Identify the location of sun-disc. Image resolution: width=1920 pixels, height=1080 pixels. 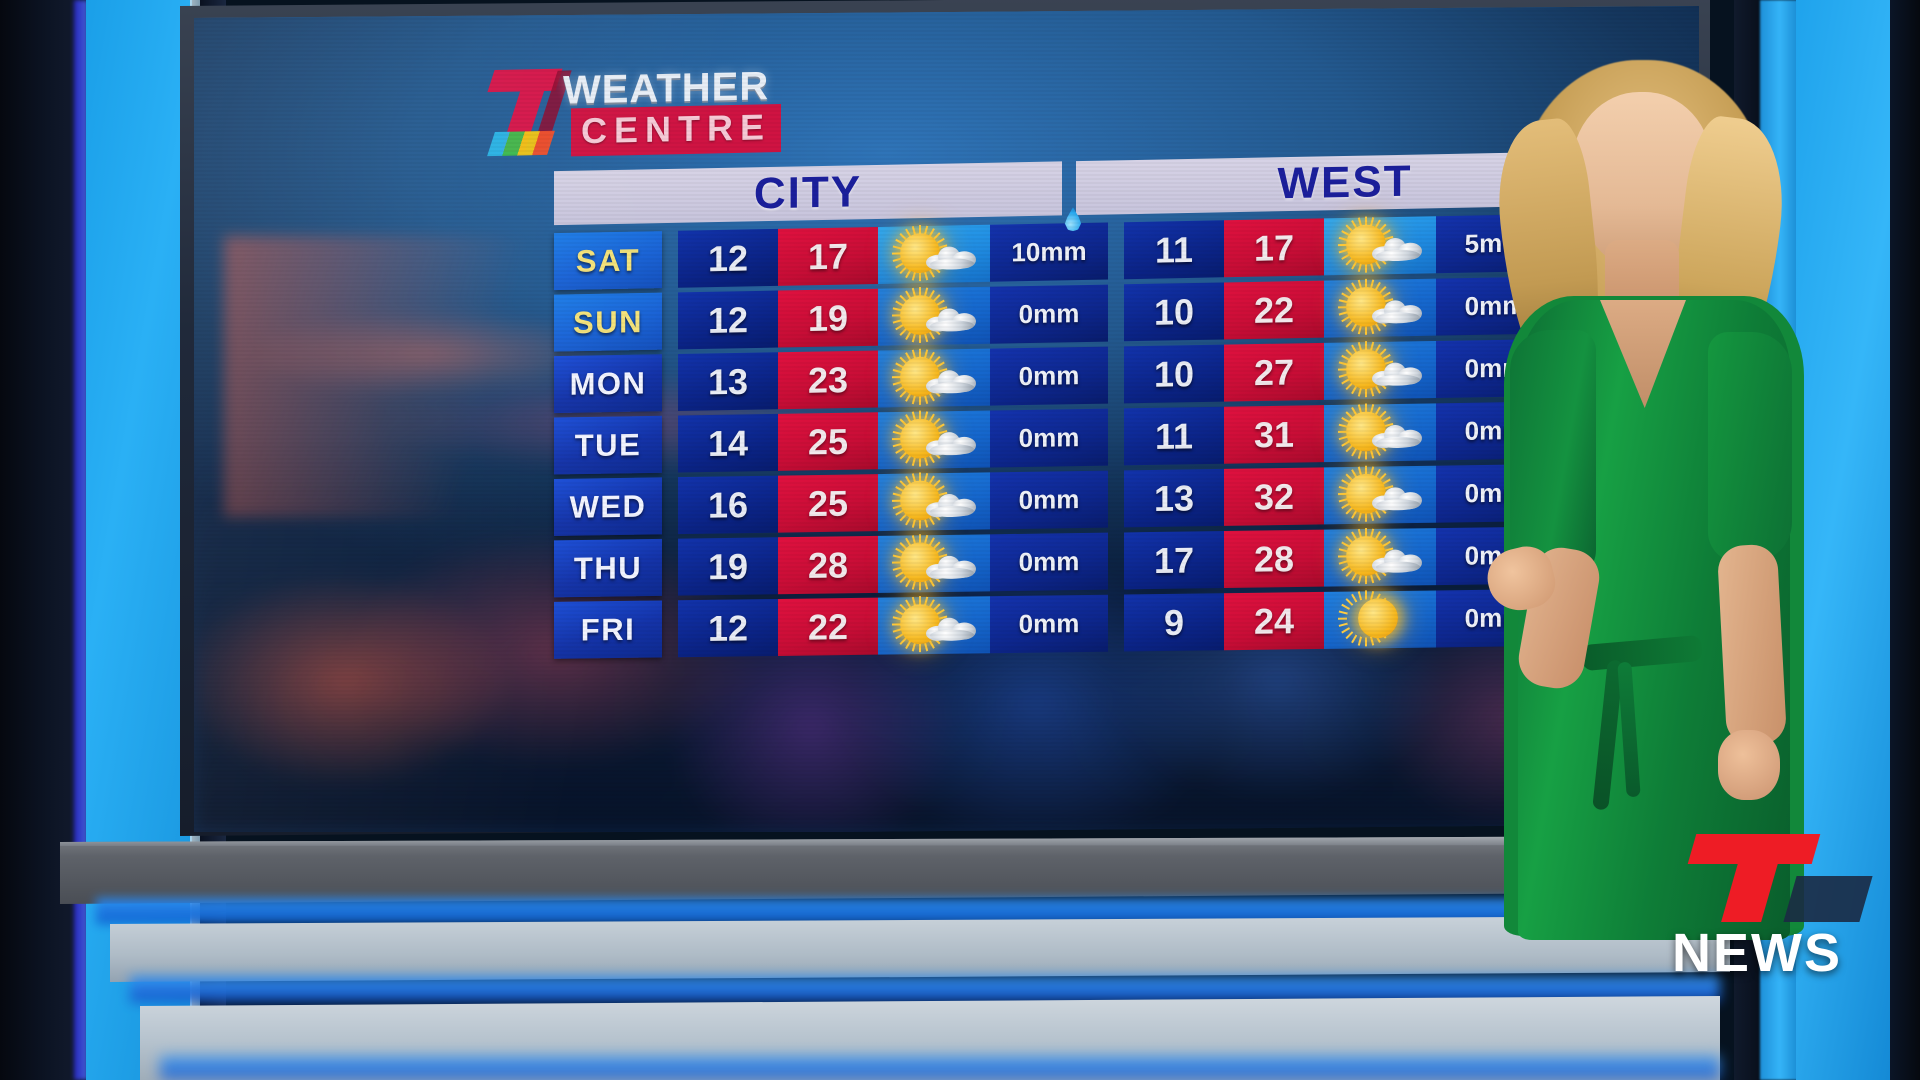
(1378, 617).